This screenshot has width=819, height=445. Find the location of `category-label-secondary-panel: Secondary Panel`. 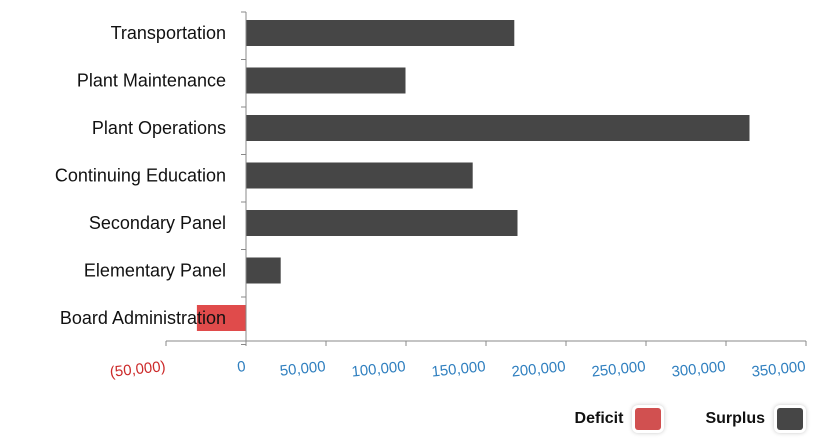

category-label-secondary-panel: Secondary Panel is located at coordinates (157, 223).